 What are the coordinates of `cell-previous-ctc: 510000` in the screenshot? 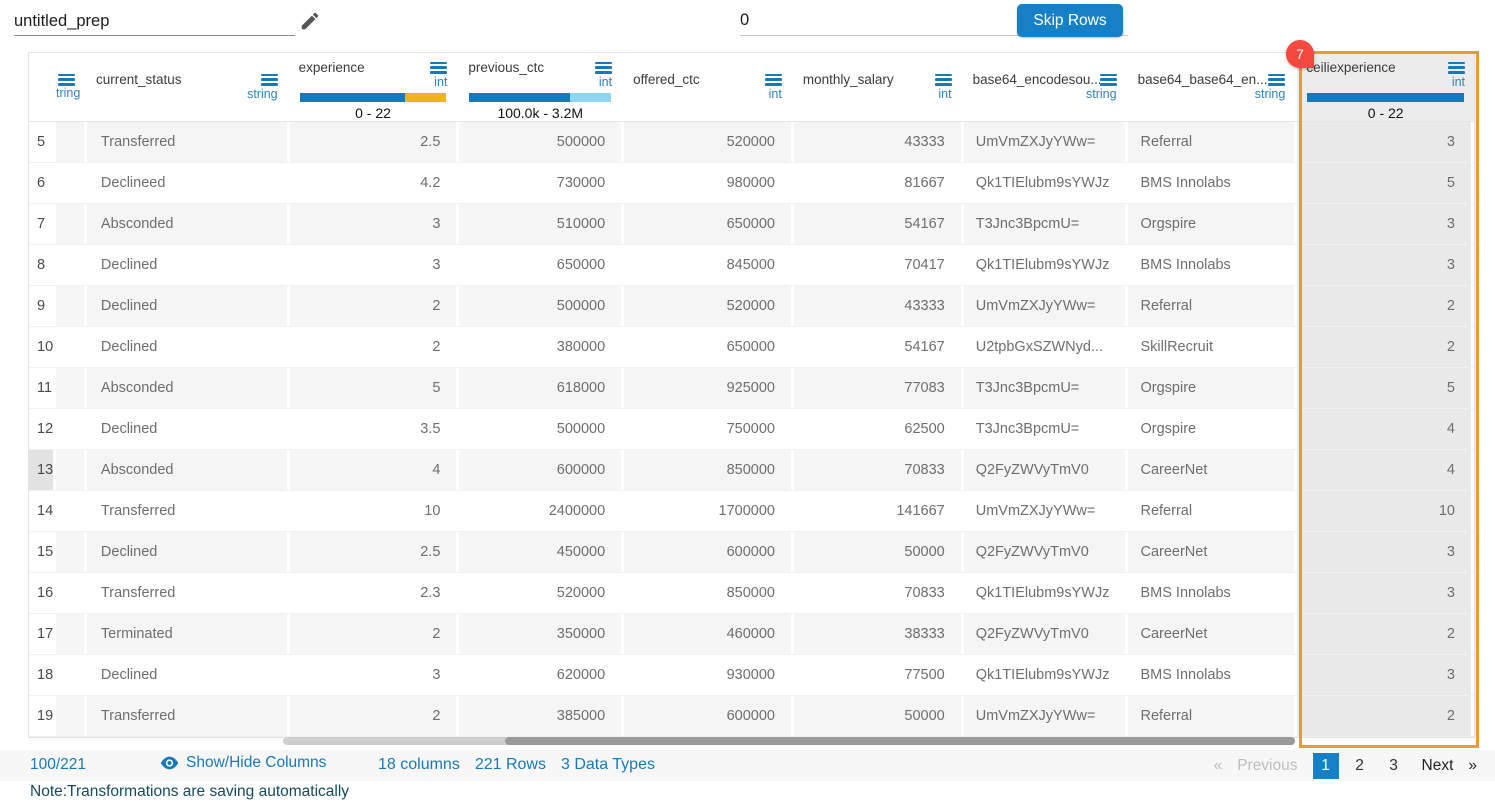 It's located at (542, 224).